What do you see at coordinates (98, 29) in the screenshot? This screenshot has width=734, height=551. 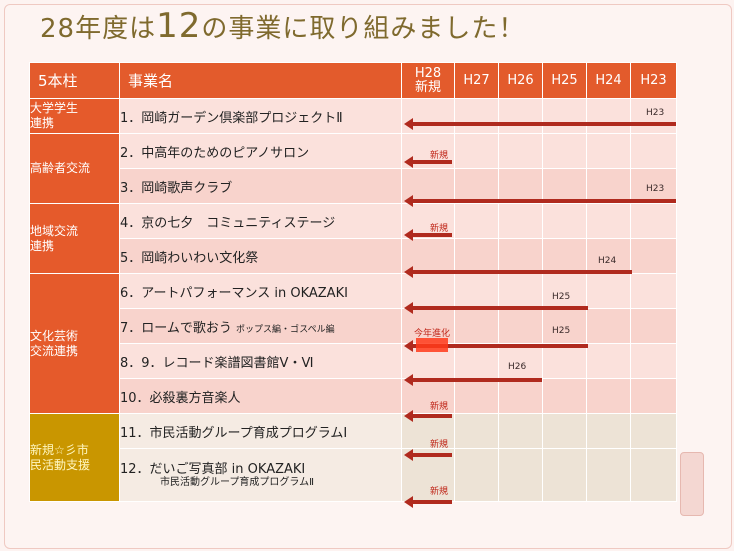 I see `title-prefix: 28年度は` at bounding box center [98, 29].